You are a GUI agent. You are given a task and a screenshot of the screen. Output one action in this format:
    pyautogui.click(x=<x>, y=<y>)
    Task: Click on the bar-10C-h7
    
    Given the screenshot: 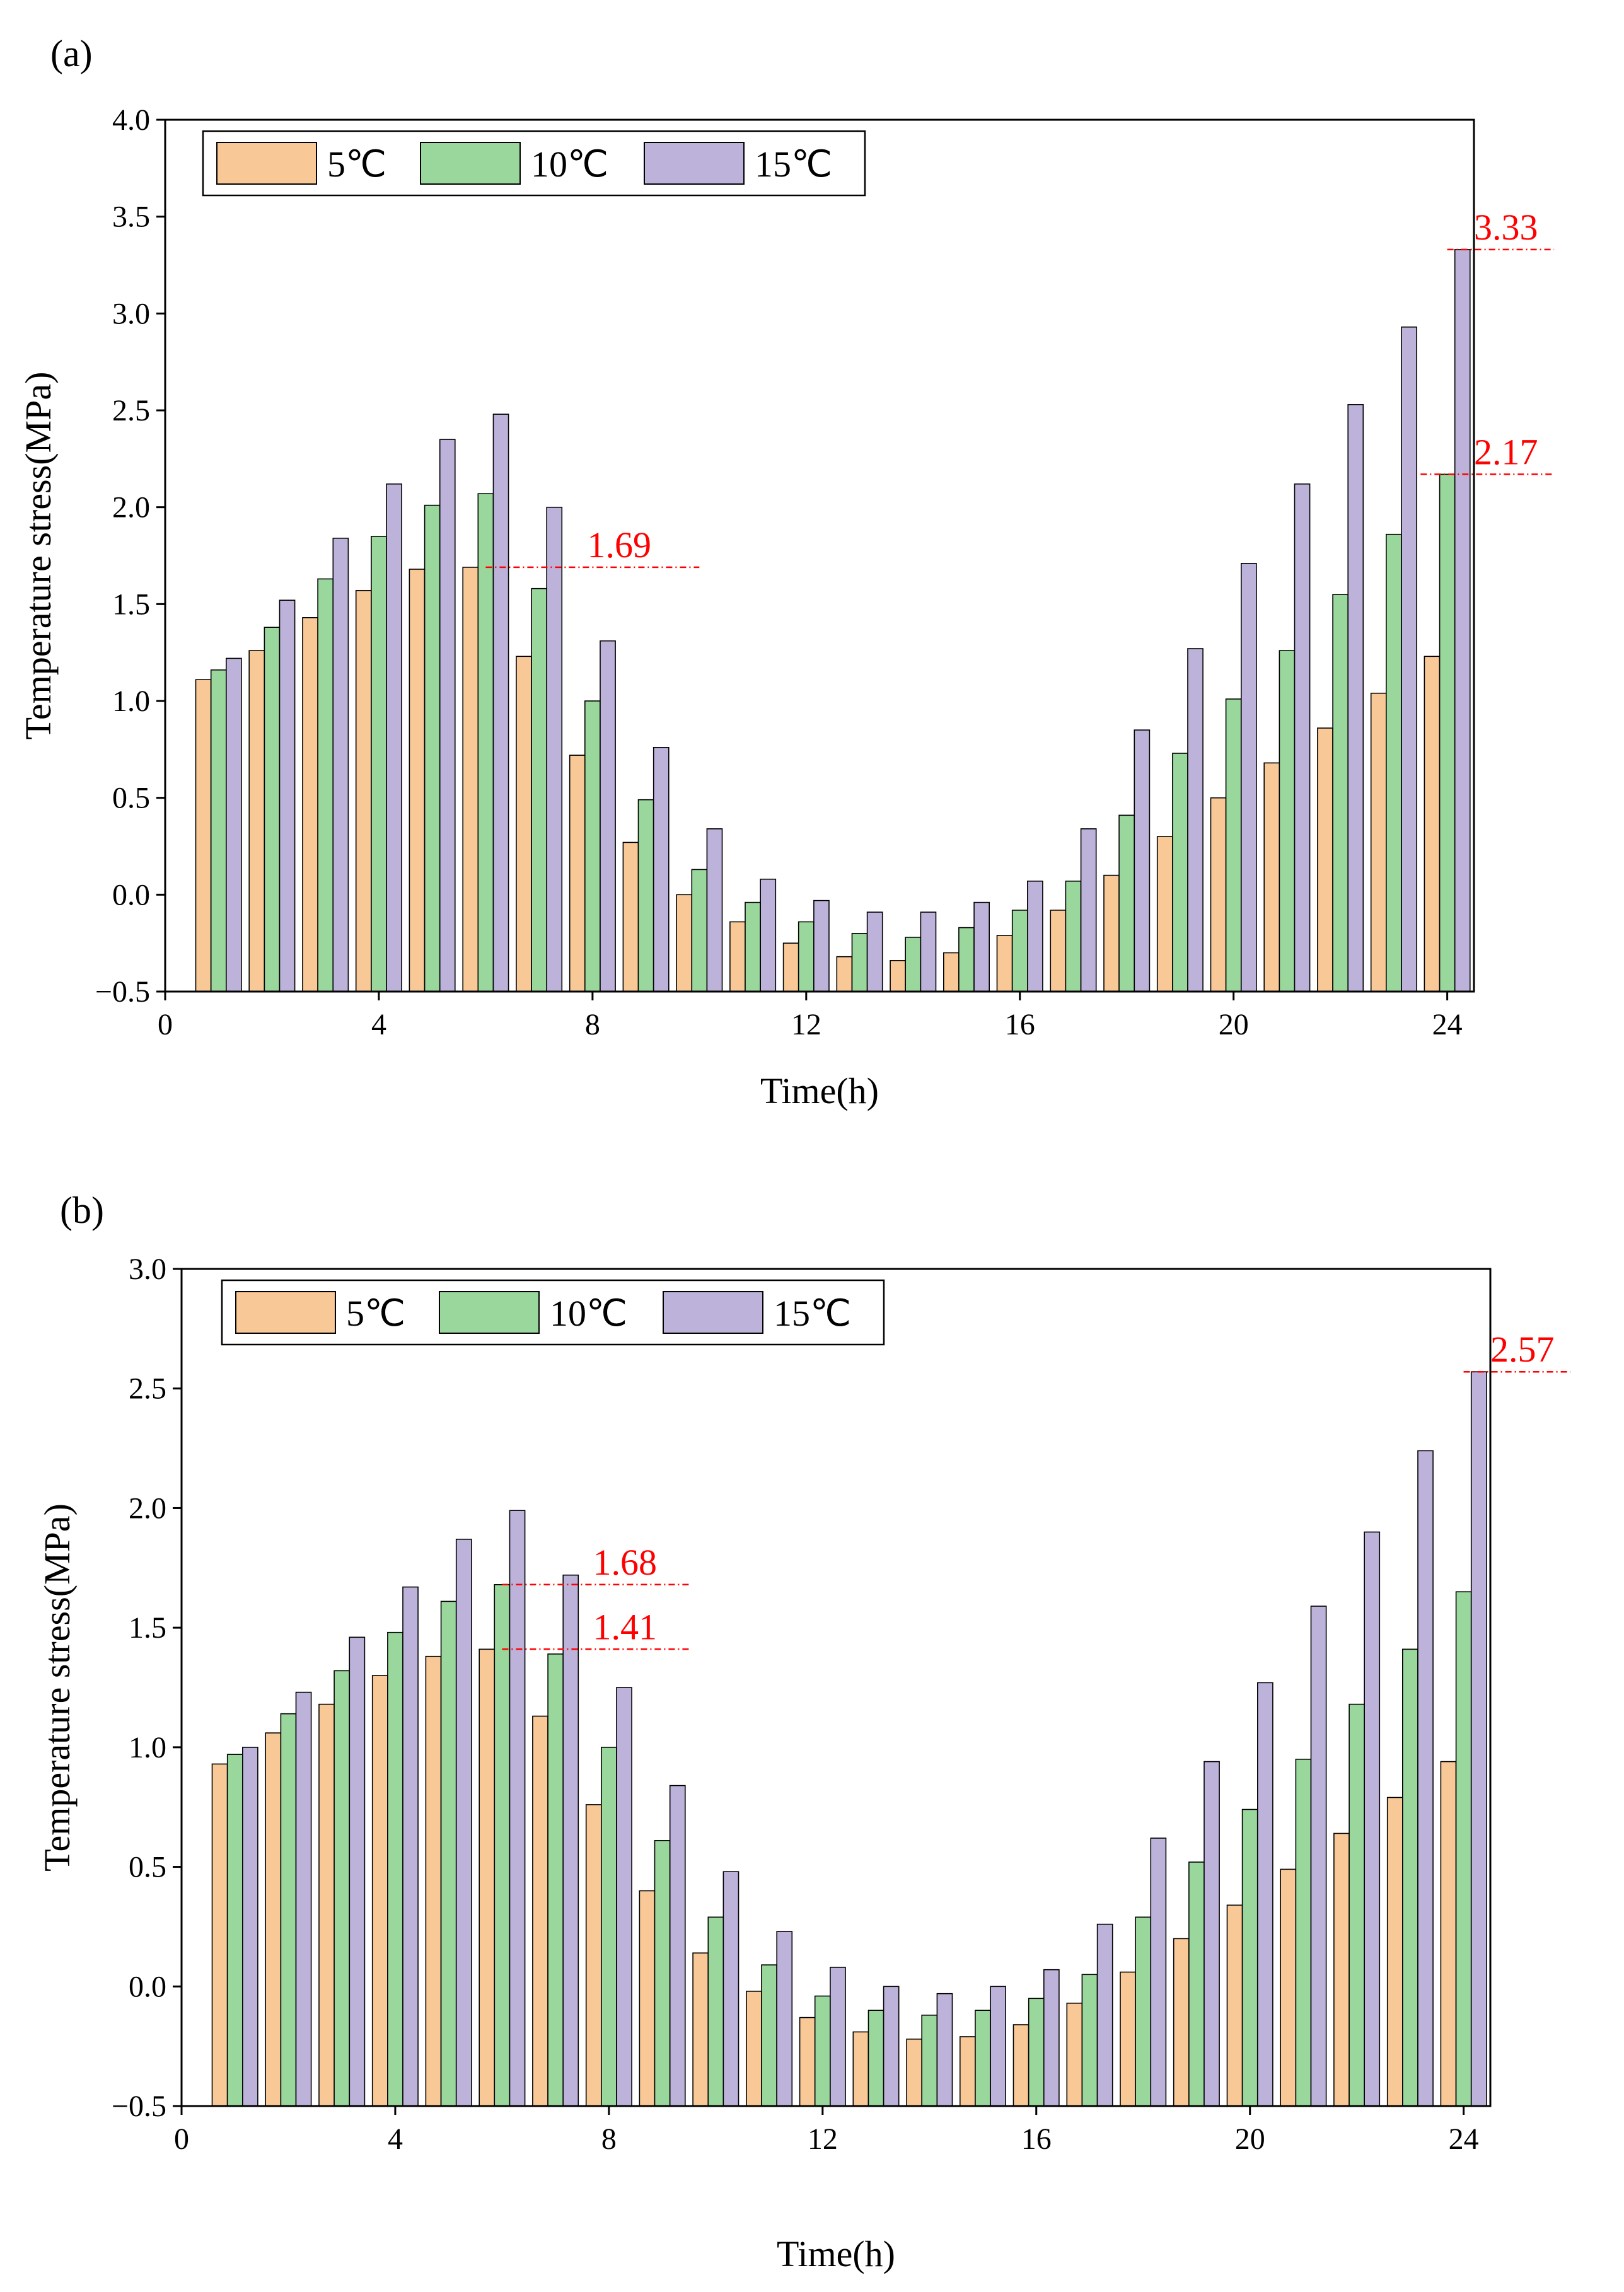 What is the action you would take?
    pyautogui.click(x=555, y=1880)
    